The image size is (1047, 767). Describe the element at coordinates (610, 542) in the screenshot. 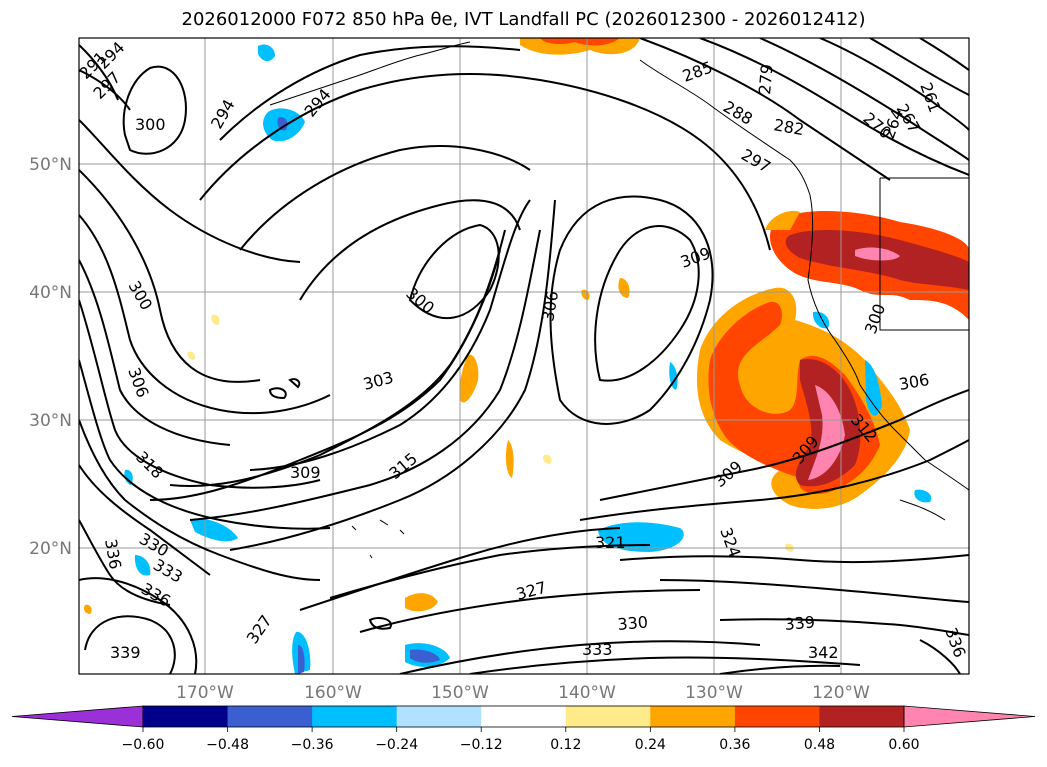

I see `contour-label: 321` at that location.